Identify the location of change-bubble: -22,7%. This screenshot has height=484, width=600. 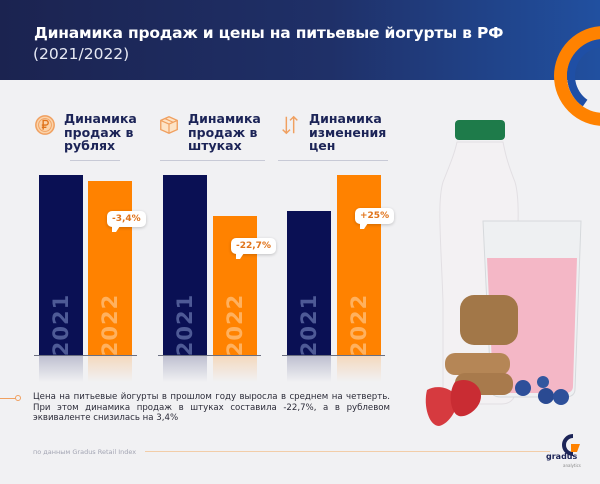
(253, 248).